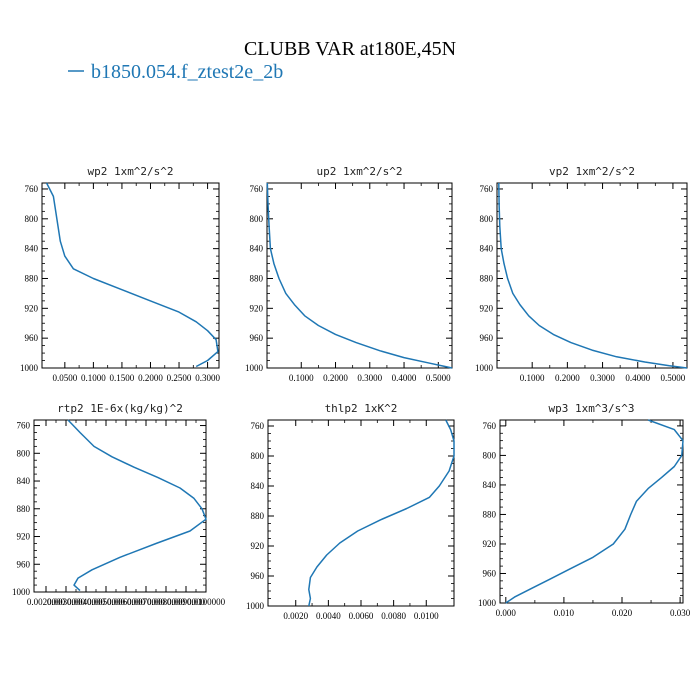 The height and width of the screenshot is (700, 700). I want to click on x-tick-label: 0.0050000, so click(106, 602).